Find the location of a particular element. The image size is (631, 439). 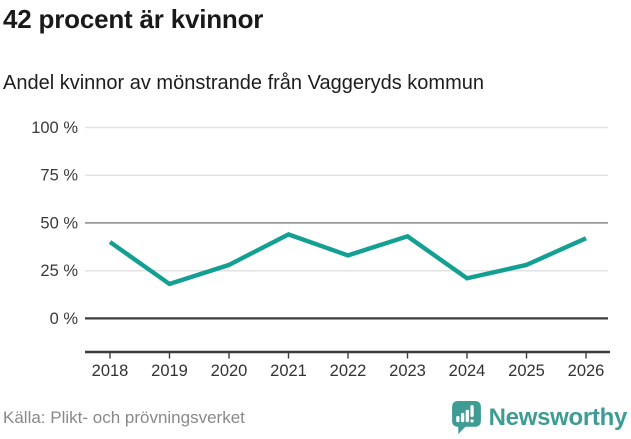

x-axis-label: 2025 is located at coordinates (526, 371).